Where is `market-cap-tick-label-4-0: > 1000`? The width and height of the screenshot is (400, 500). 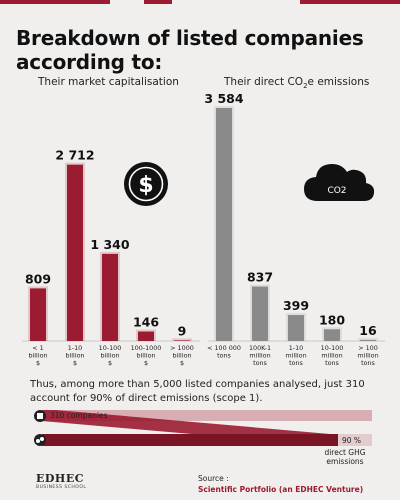
market-cap-tick-label-4-0: > 1000 is located at coordinates (182, 348).